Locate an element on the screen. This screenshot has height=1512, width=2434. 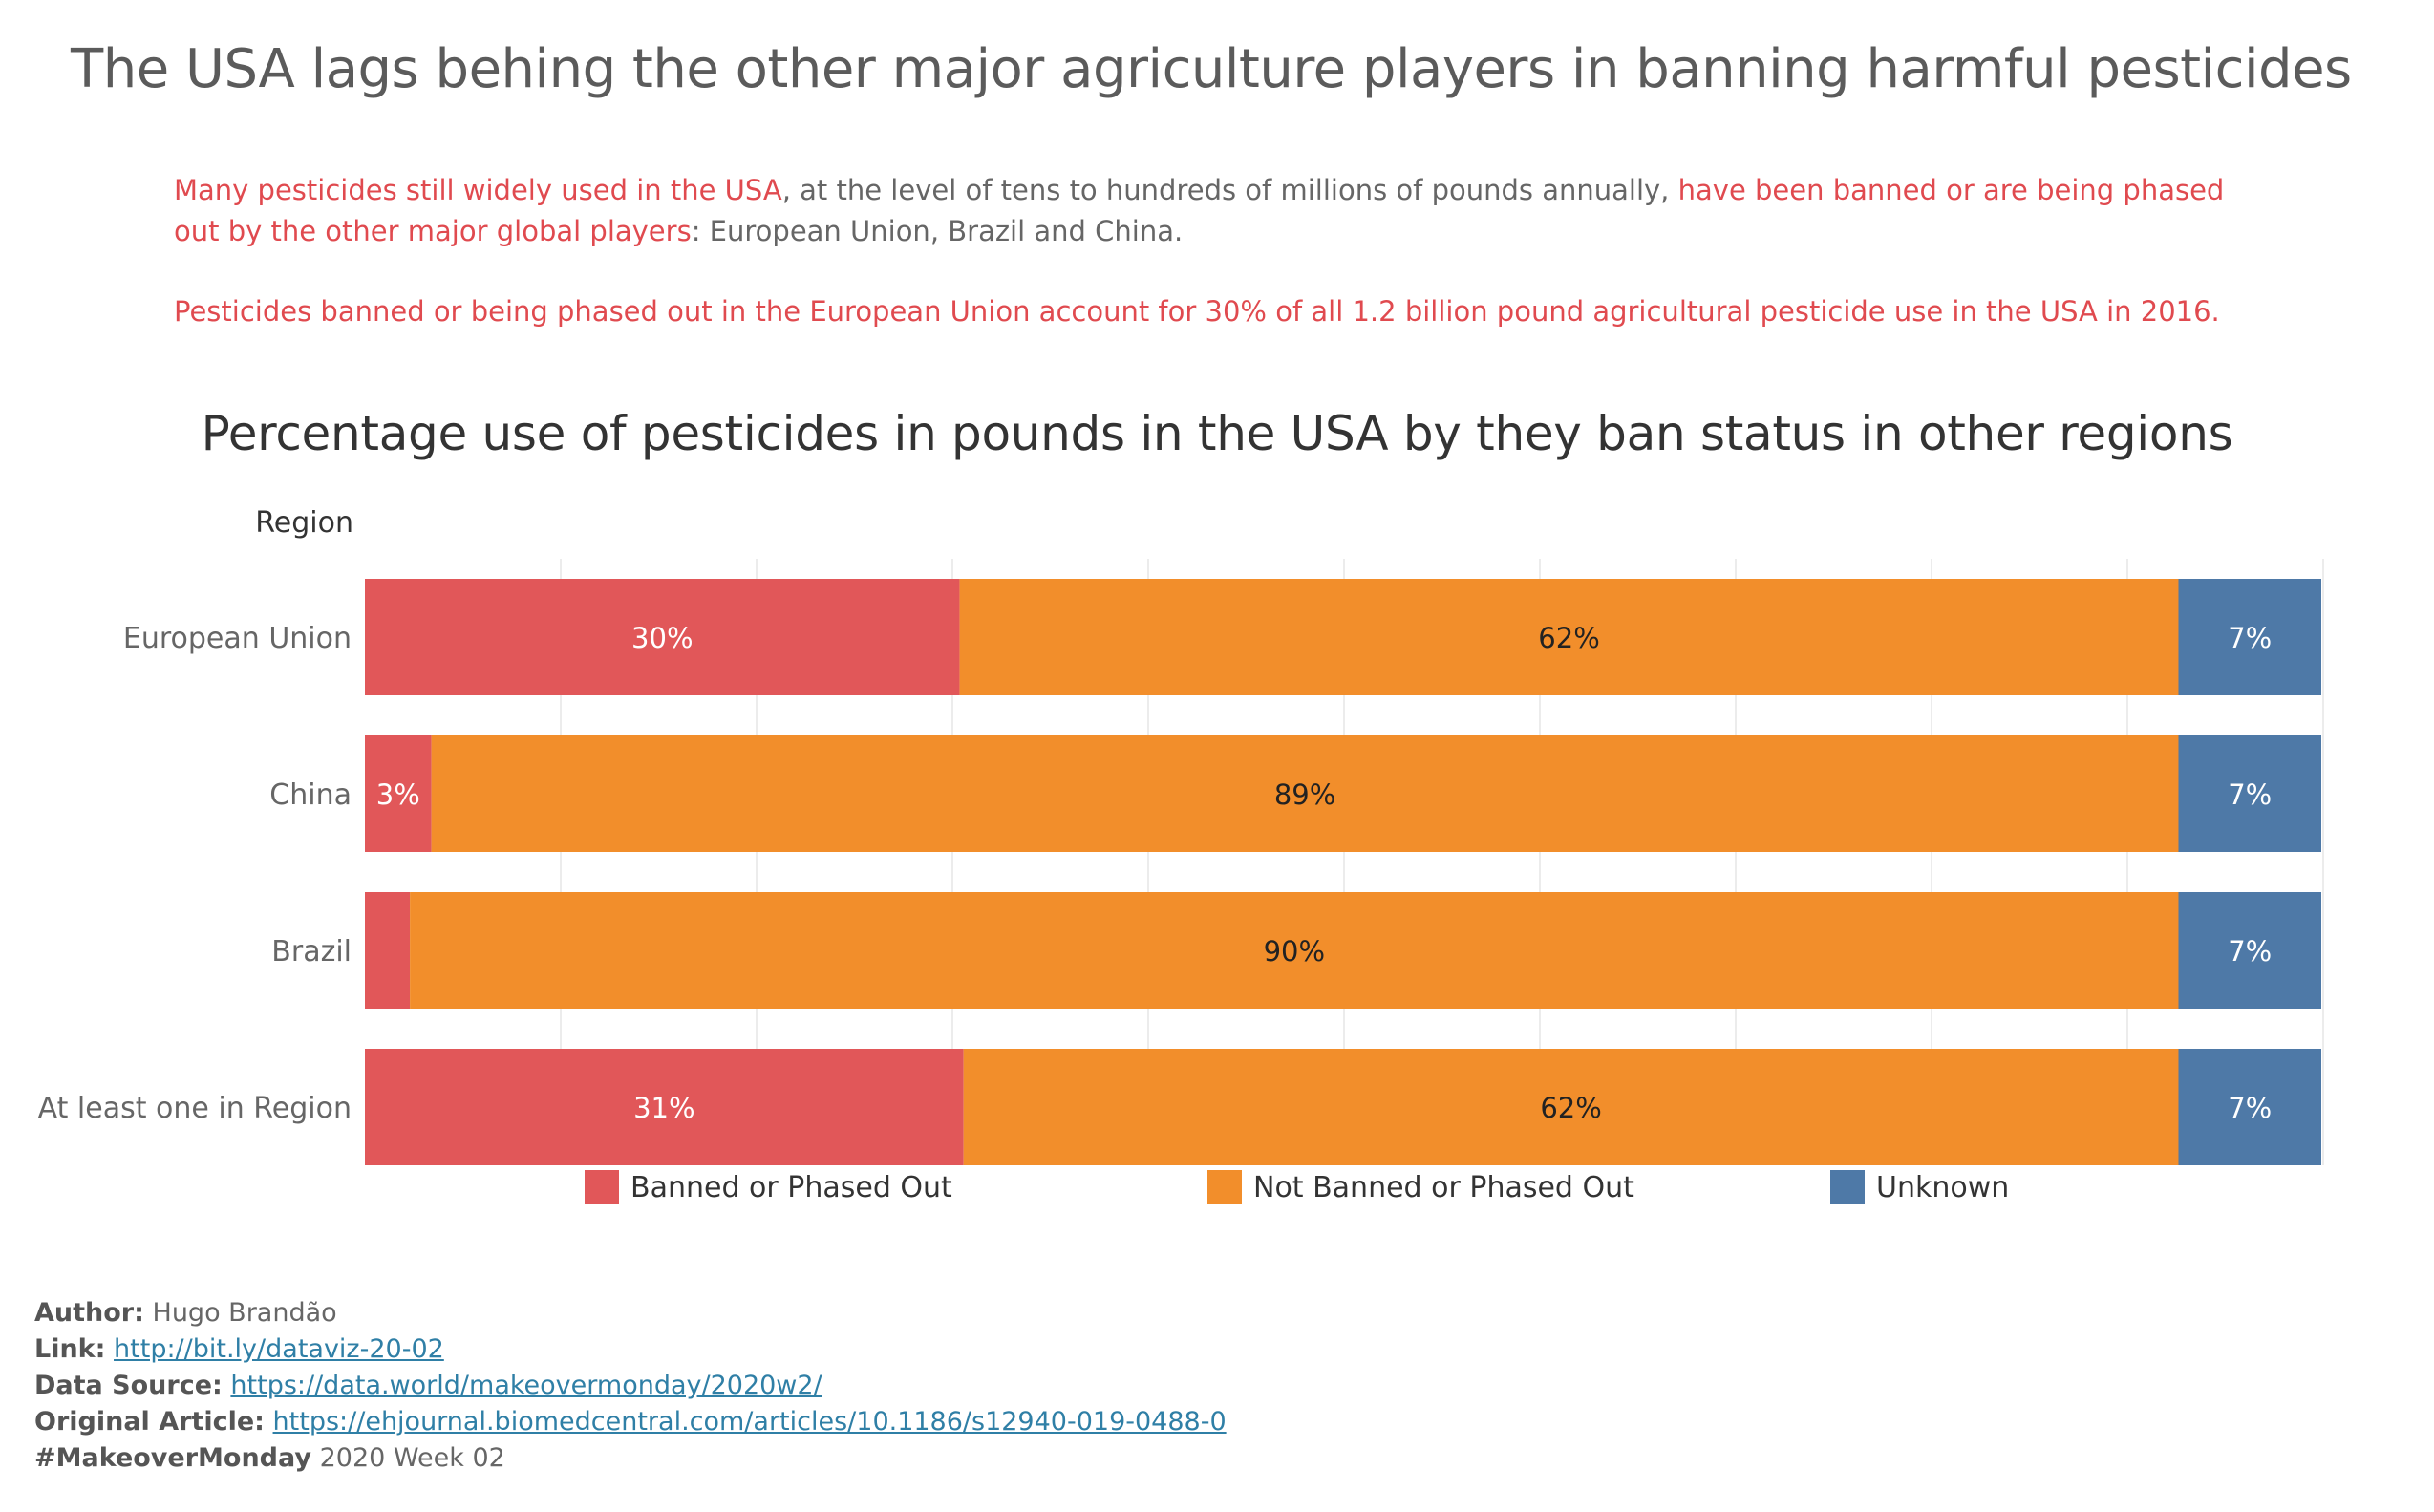
credit-makeover-value: 2020 Week 02 is located at coordinates (412, 1458).